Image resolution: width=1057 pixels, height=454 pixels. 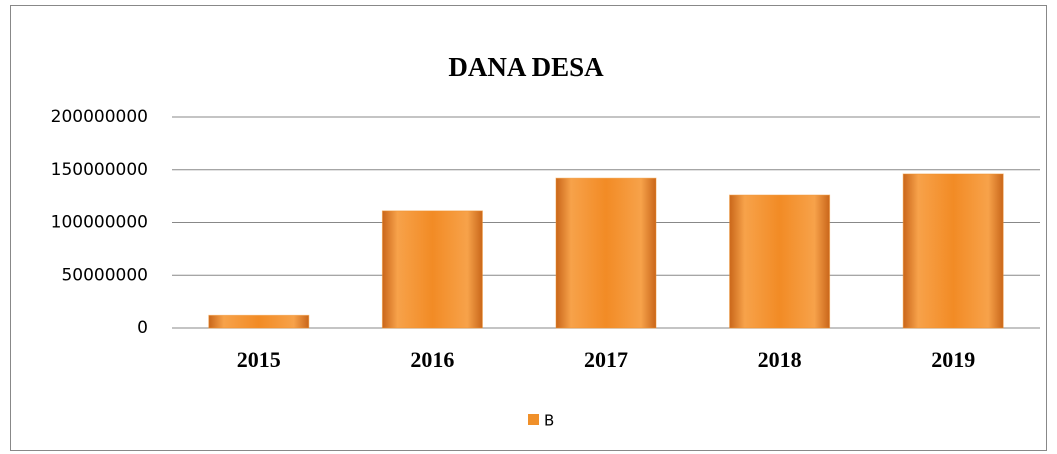 I want to click on x-tick-label: 2015, so click(x=259, y=359).